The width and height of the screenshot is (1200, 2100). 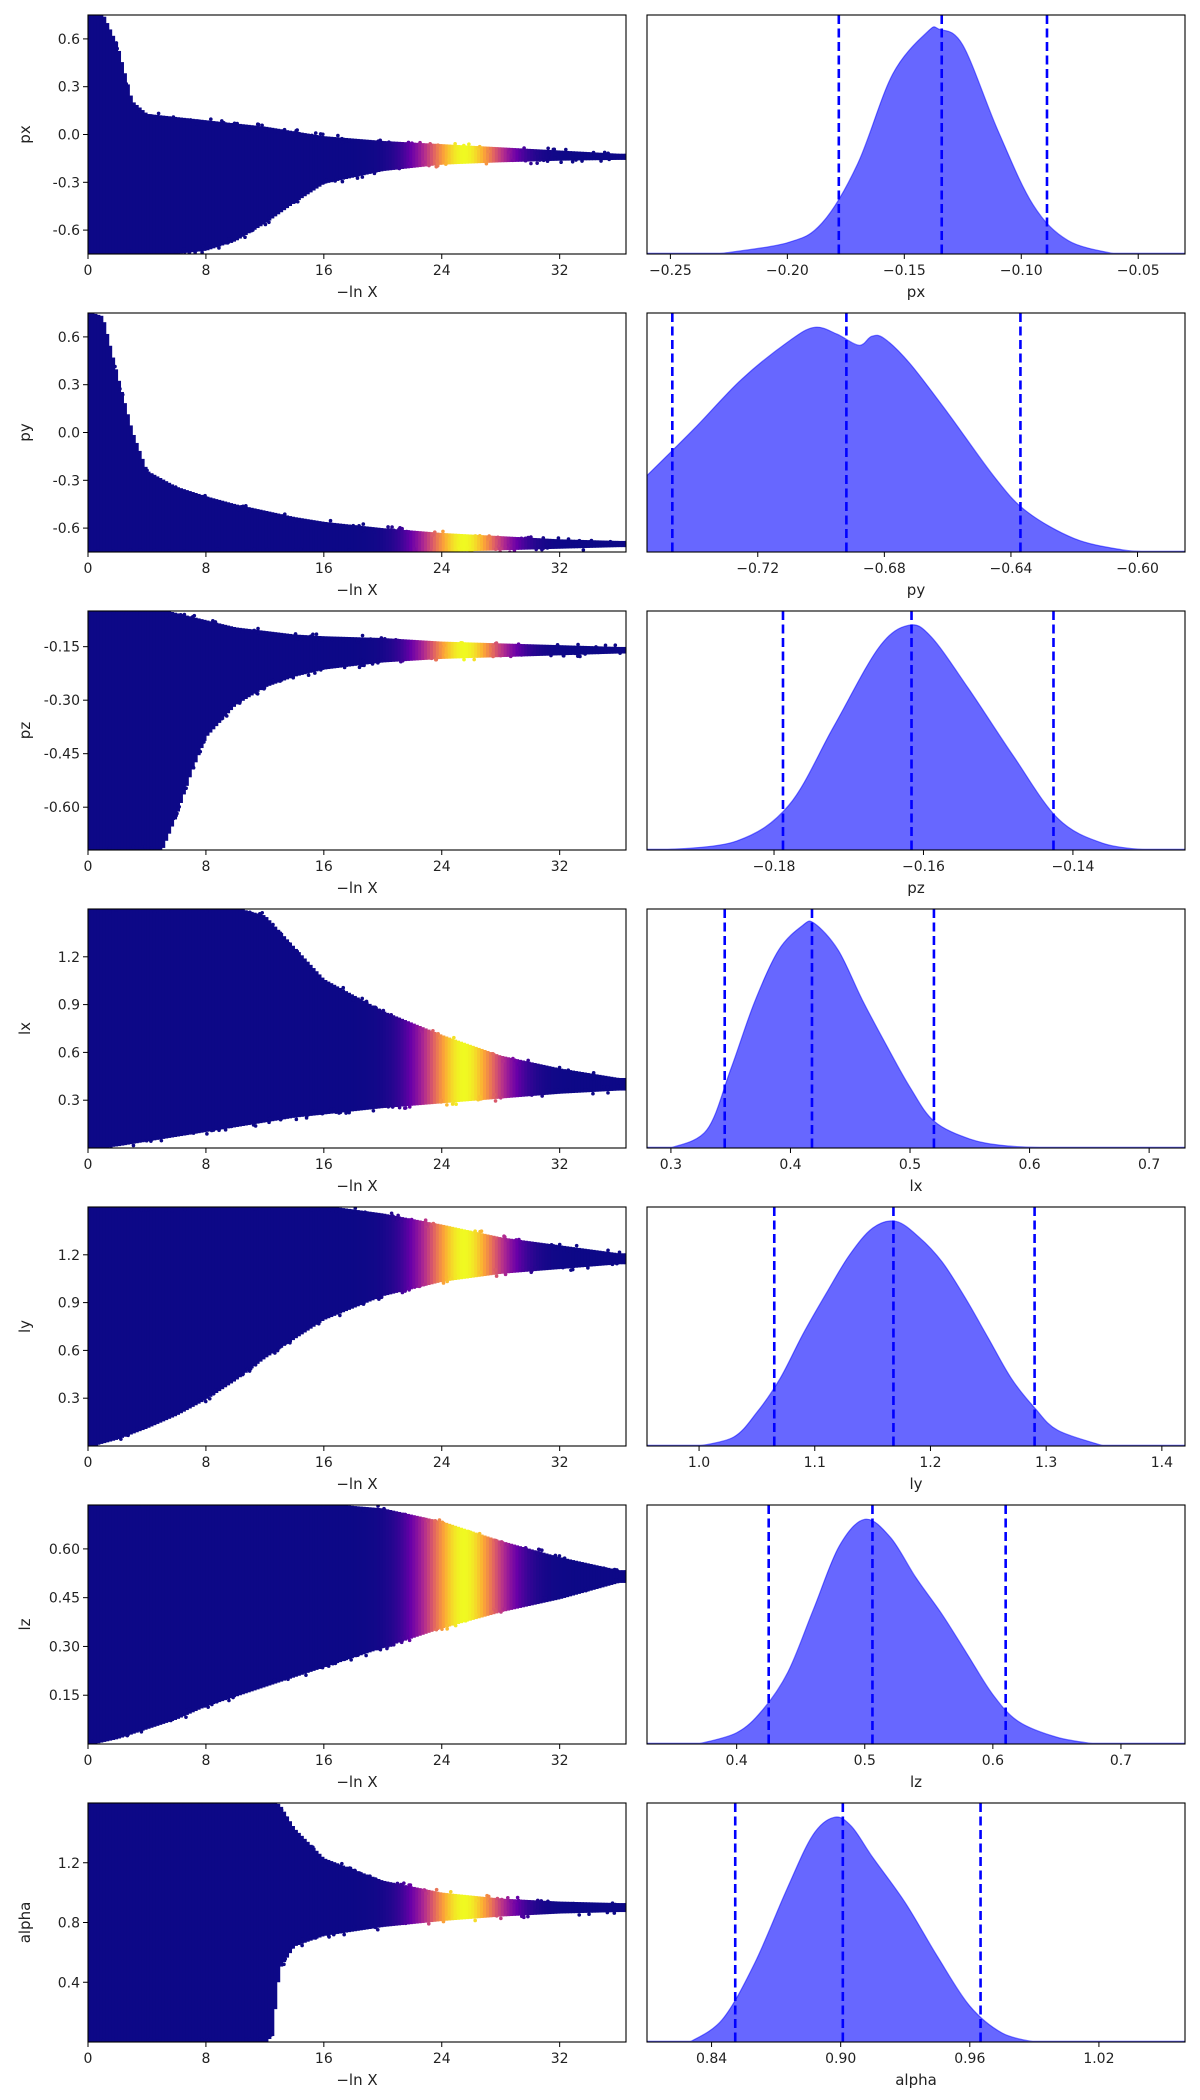 I want to click on x-tick-label: 16, so click(x=324, y=1761).